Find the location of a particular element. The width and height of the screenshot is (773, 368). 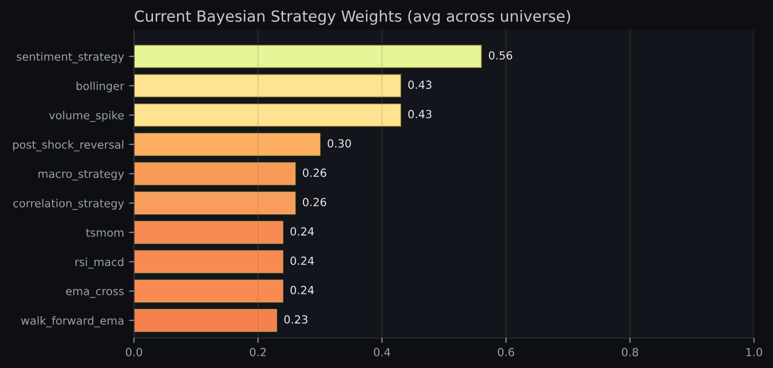

y-tick-label: volume_spike is located at coordinates (86, 116).